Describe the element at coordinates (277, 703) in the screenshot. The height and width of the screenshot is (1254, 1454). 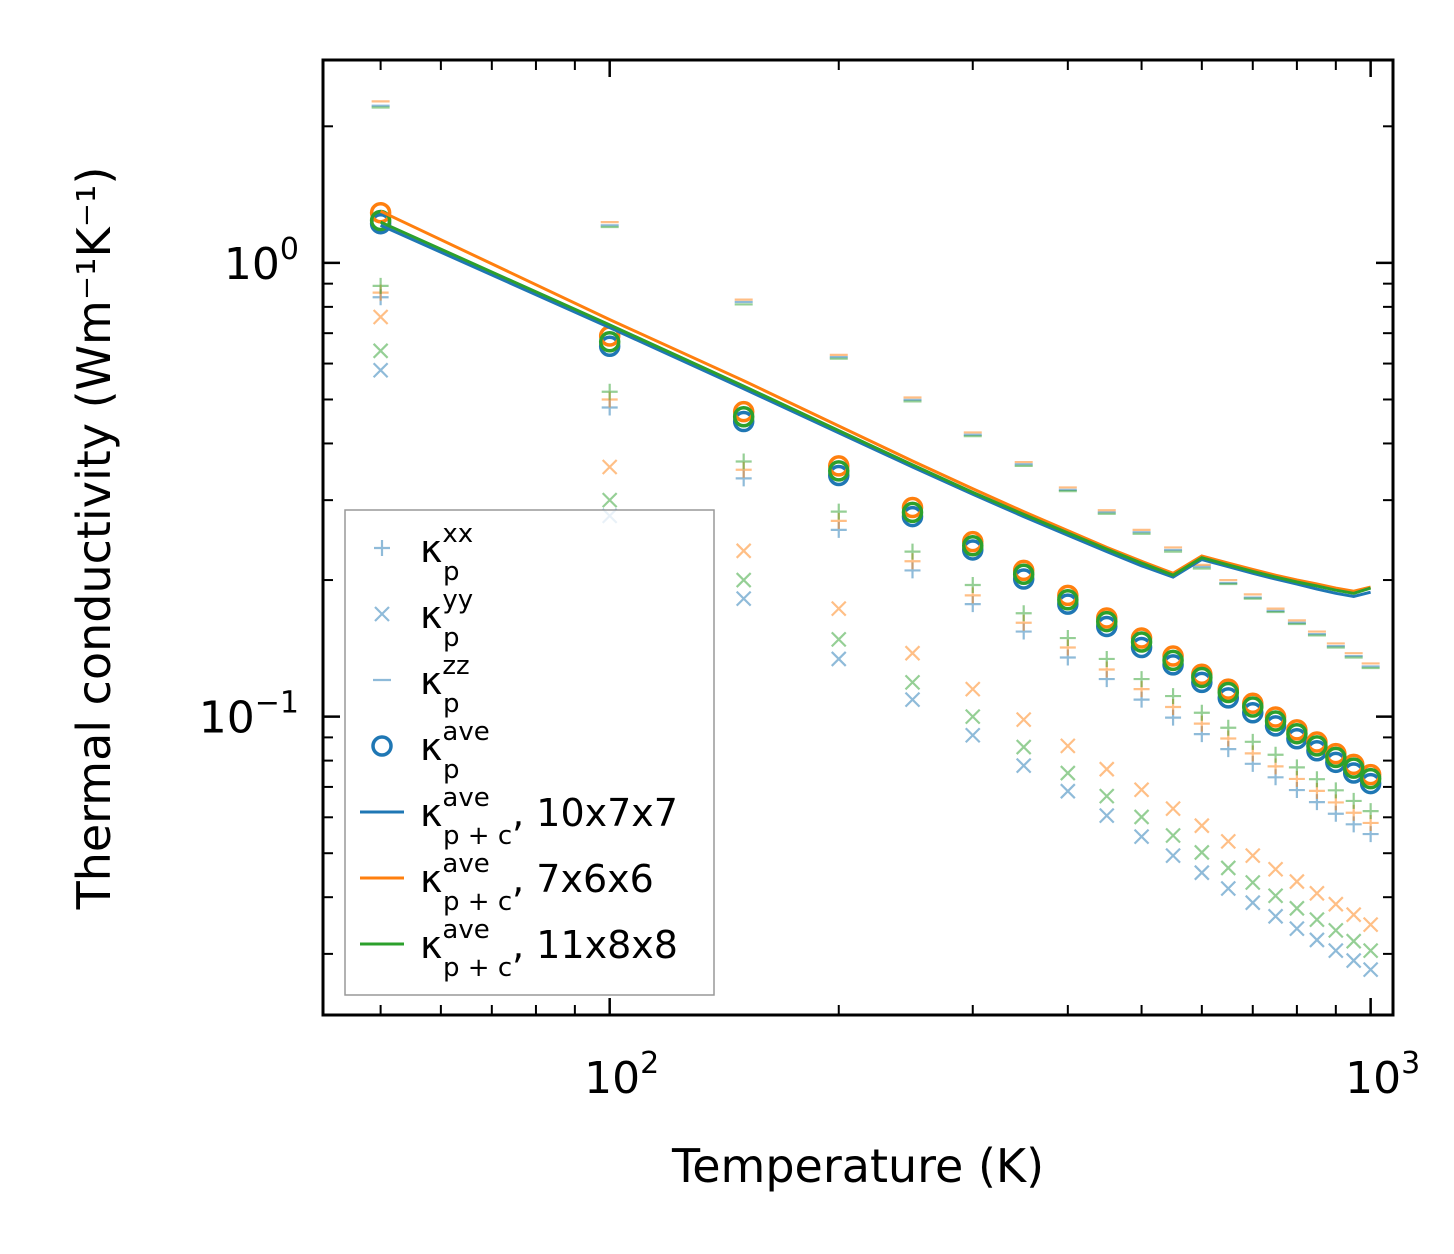
I see `y-tick-exponent: −1` at that location.